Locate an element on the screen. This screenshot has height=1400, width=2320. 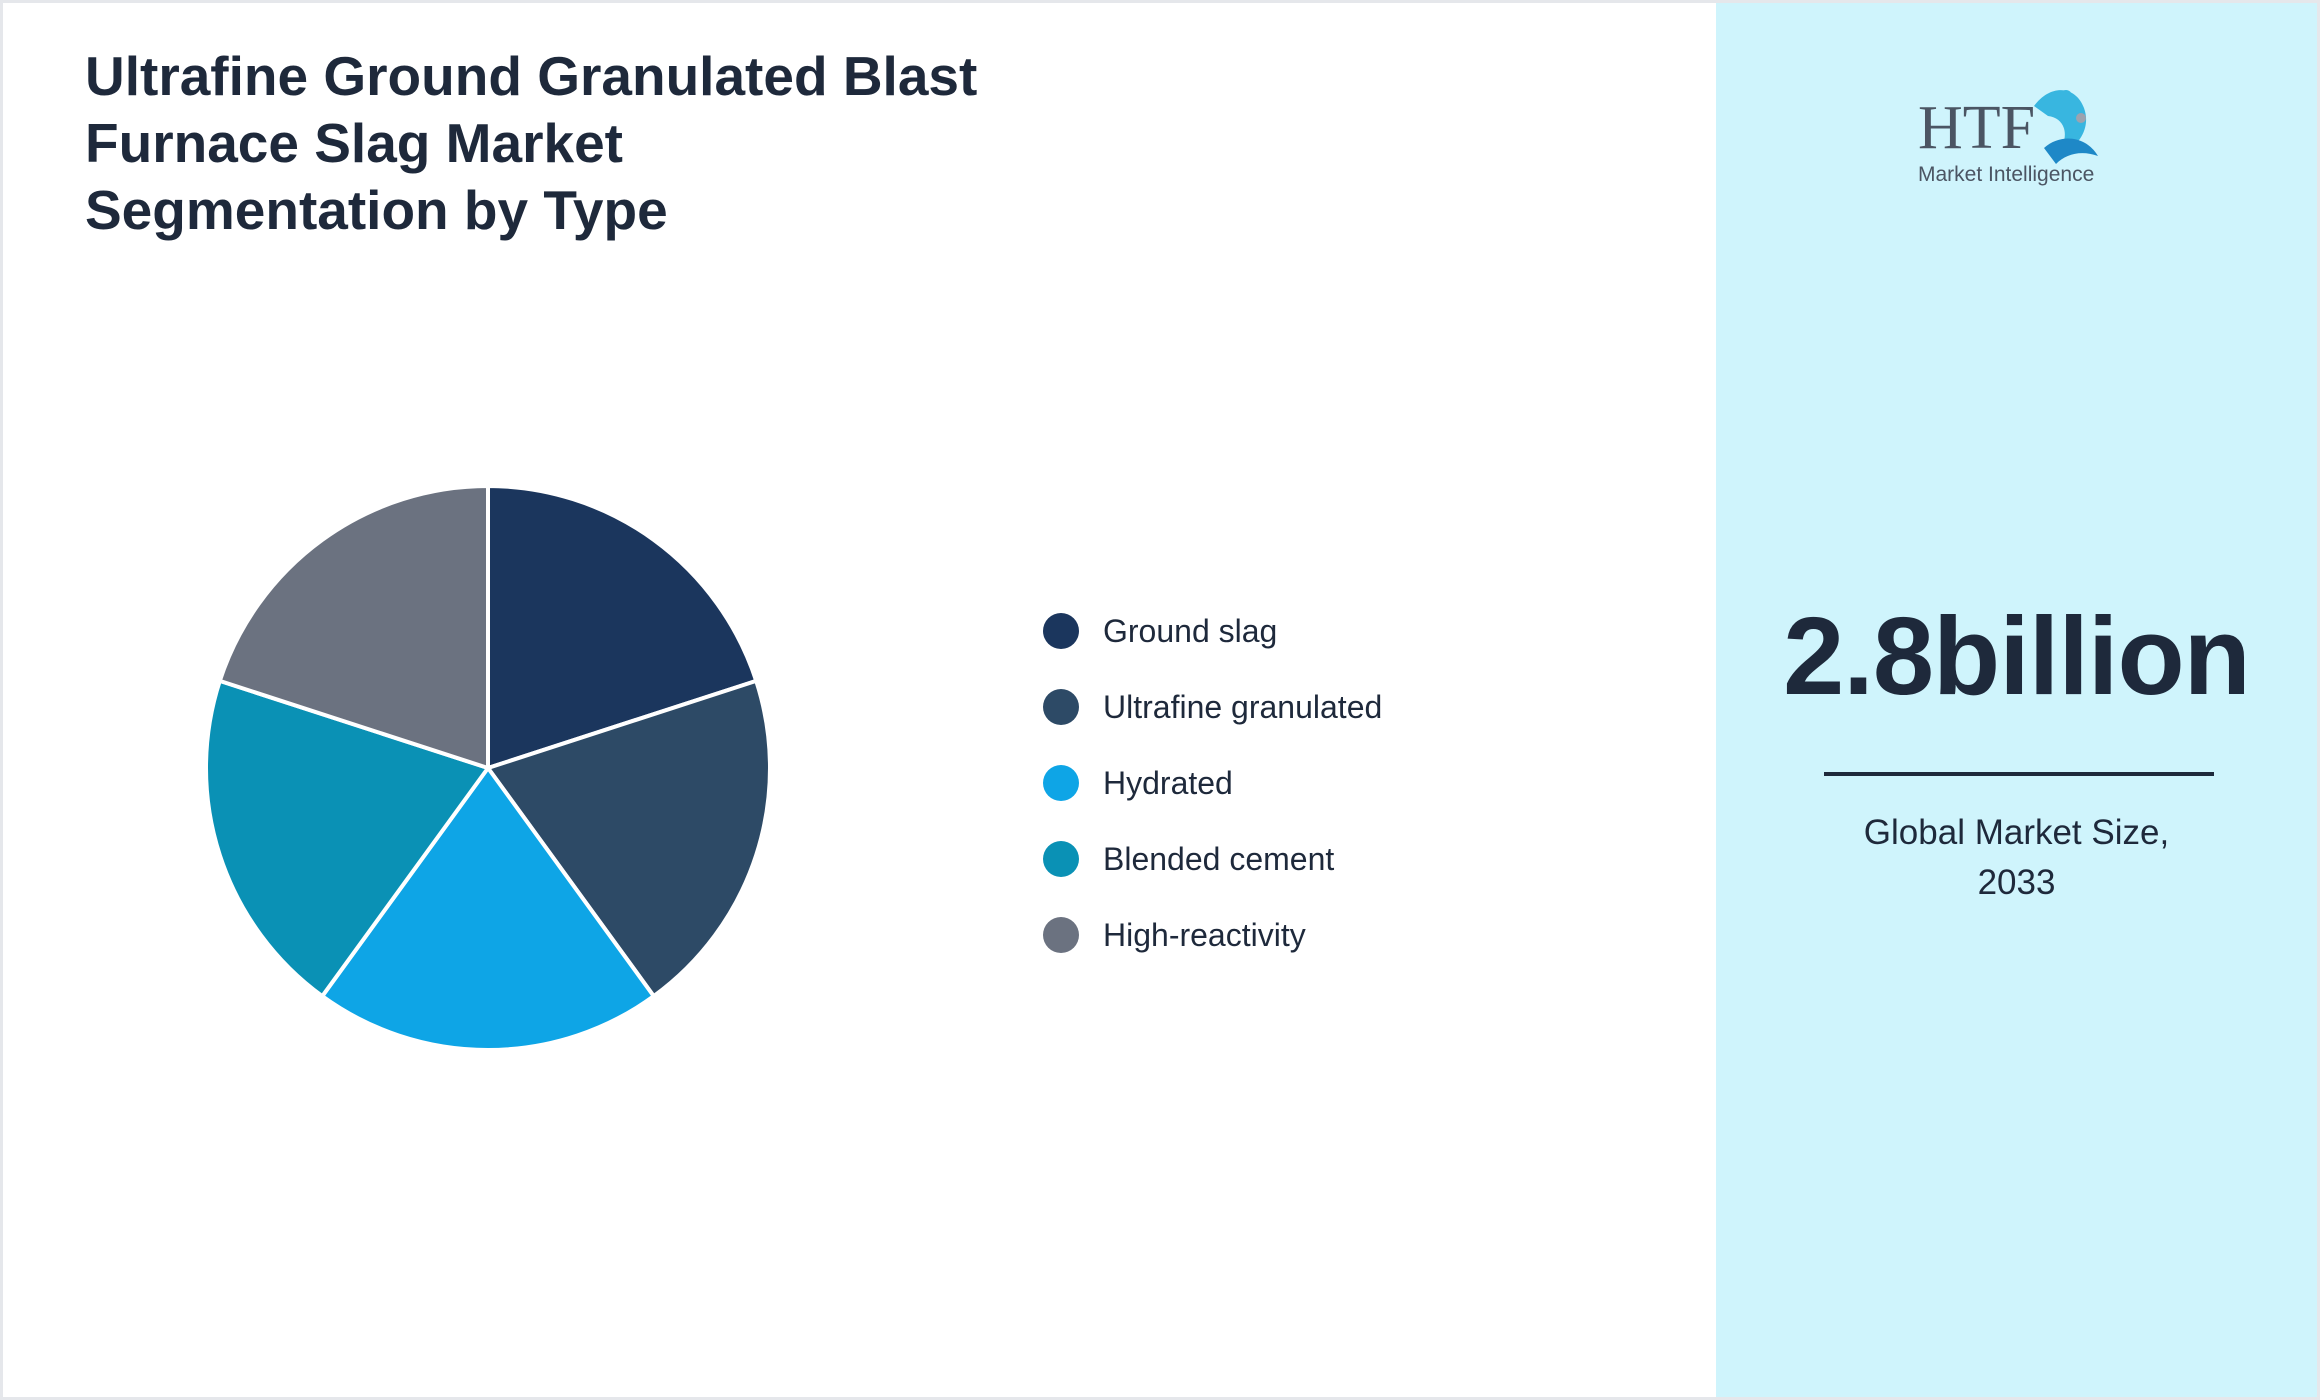
legend-item-blended-cement: Blended cement is located at coordinates (1212, 859).